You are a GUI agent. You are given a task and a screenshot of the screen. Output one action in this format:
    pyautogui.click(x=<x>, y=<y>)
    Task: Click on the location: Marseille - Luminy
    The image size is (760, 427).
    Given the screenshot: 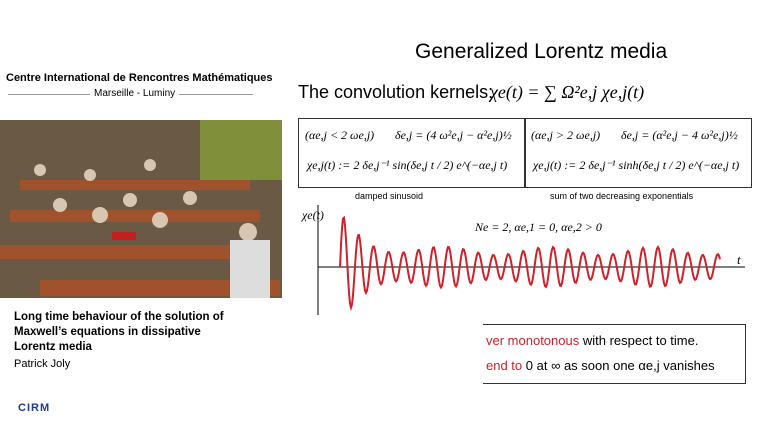 What is the action you would take?
    pyautogui.click(x=135, y=93)
    